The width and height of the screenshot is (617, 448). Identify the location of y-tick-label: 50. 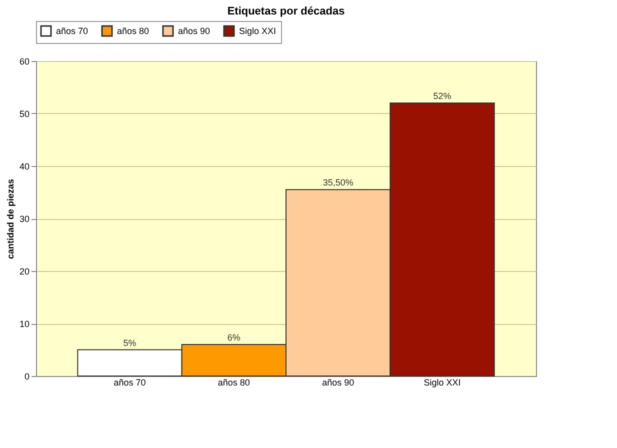
(24, 114).